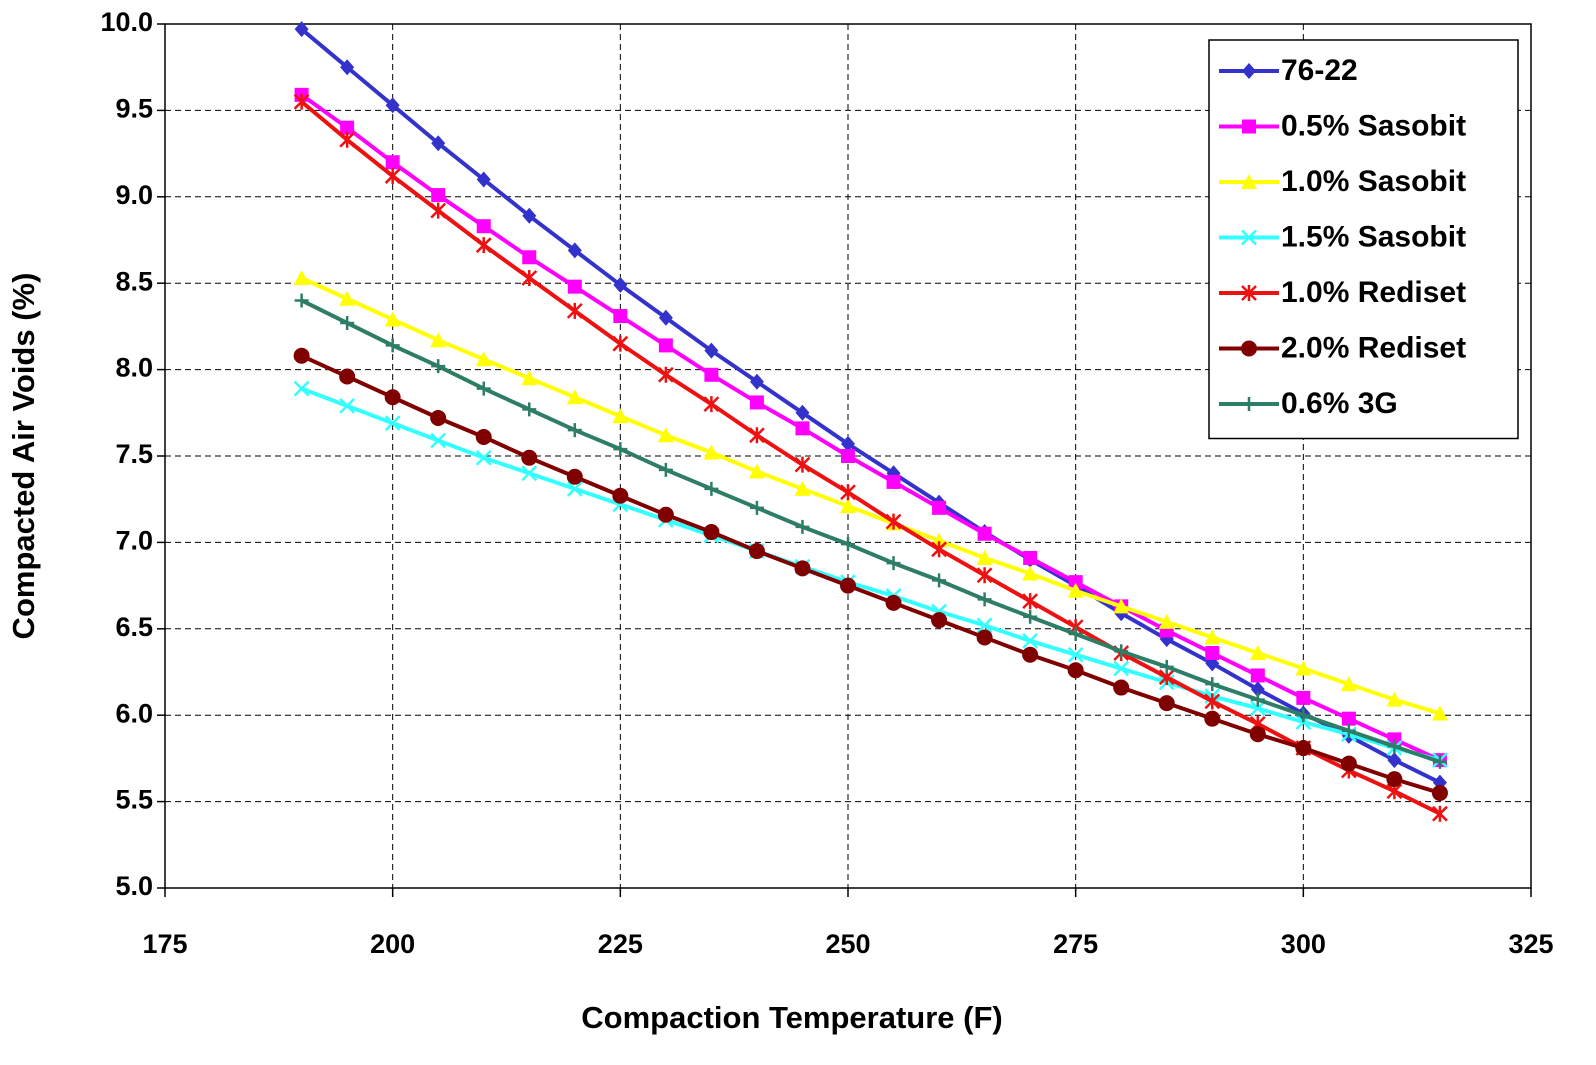 The height and width of the screenshot is (1065, 1596). I want to click on y-tick-label: 7.0, so click(134, 541).